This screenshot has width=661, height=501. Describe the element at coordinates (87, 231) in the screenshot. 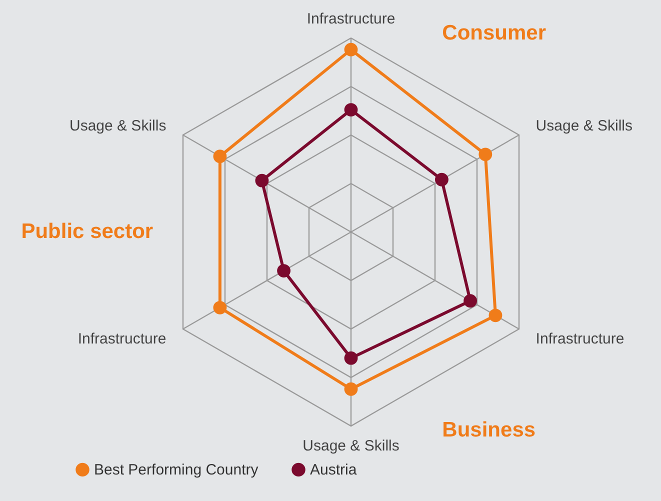

I see `text: Public sector` at that location.